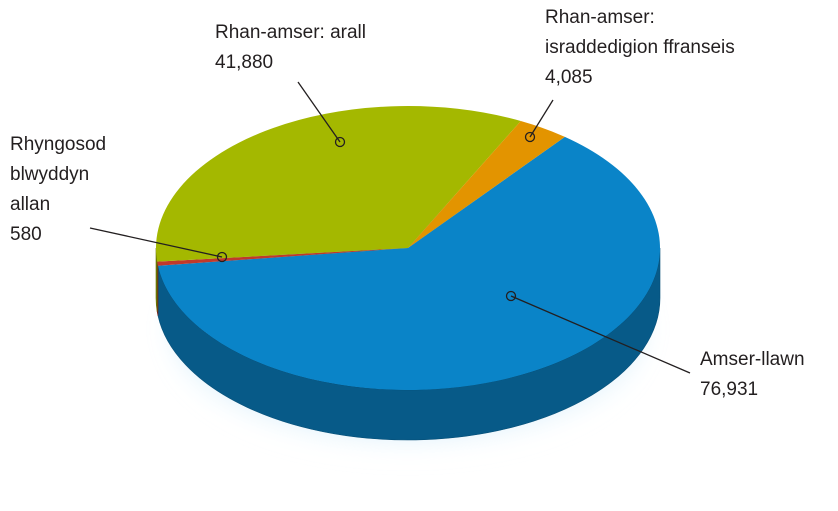 Image resolution: width=838 pixels, height=511 pixels. What do you see at coordinates (26, 234) in the screenshot?
I see `slice-value: 580` at bounding box center [26, 234].